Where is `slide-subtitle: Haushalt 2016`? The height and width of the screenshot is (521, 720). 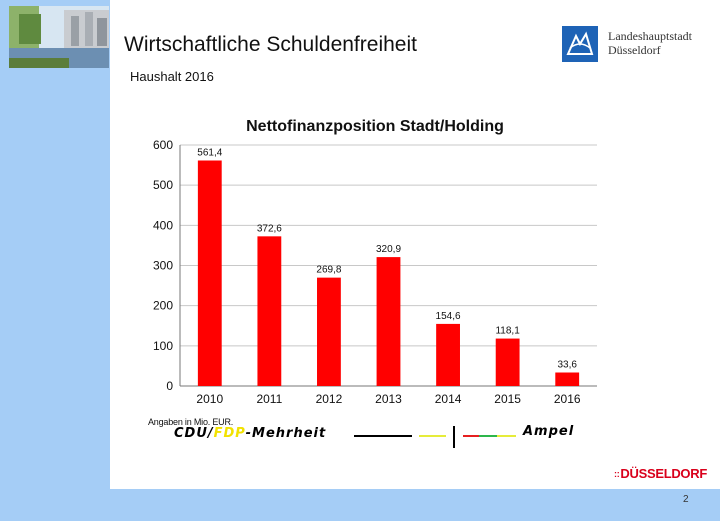 slide-subtitle: Haushalt 2016 is located at coordinates (172, 76).